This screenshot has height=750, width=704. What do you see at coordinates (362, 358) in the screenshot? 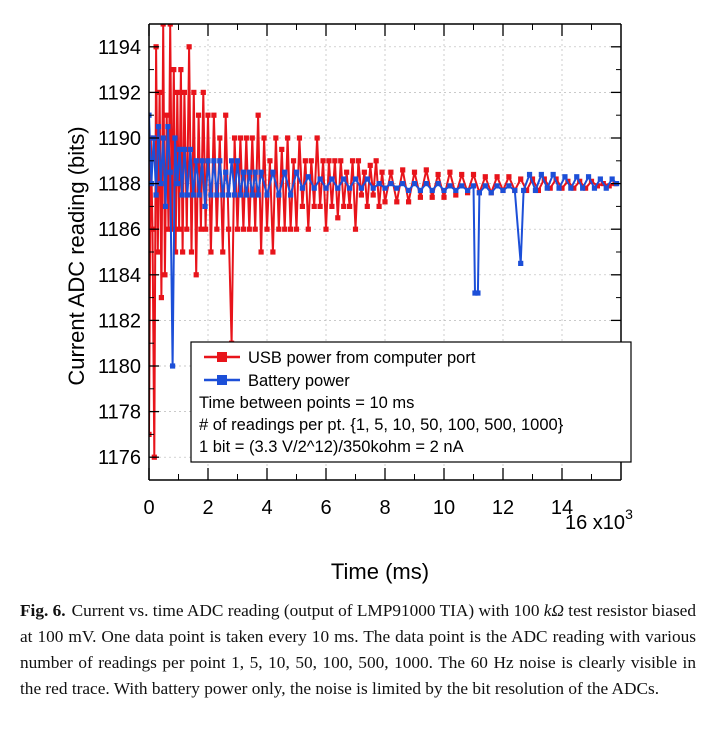
I see `legend-label-usb: USB power from computer port` at bounding box center [362, 358].